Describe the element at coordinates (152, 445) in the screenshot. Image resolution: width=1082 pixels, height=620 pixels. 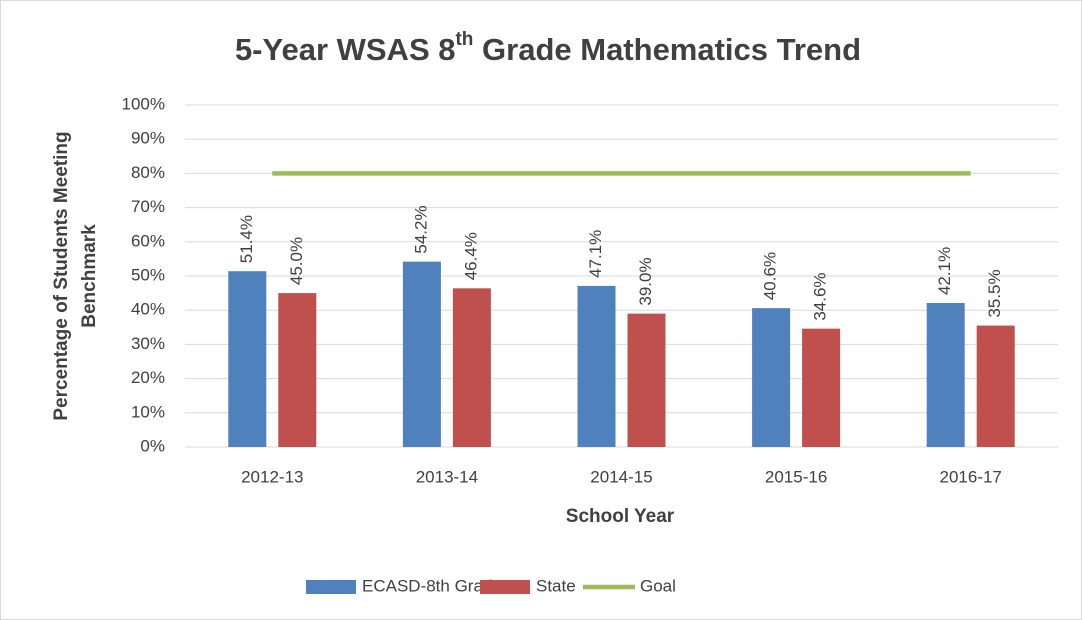
I see `y-tick-label: 0%` at that location.